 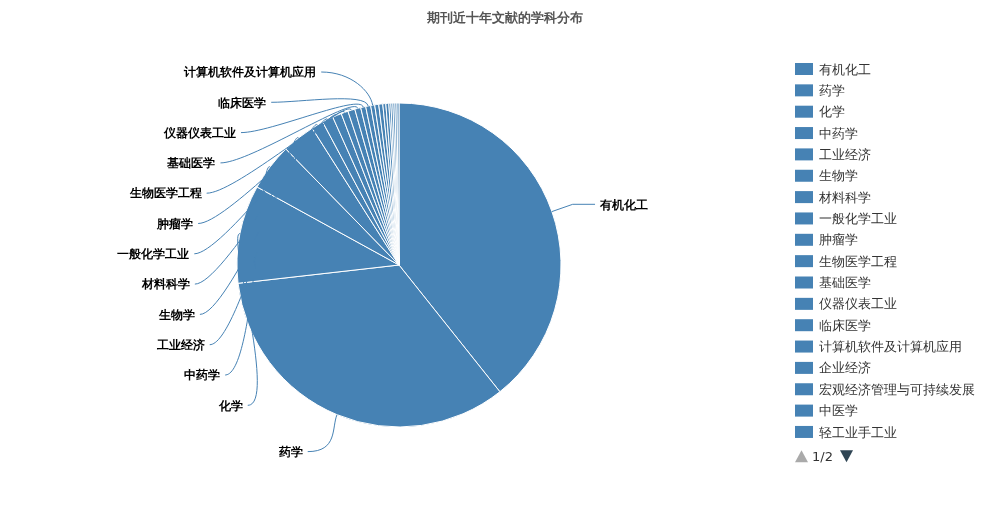 I want to click on slice-label: 一般化学工业, so click(x=153, y=254).